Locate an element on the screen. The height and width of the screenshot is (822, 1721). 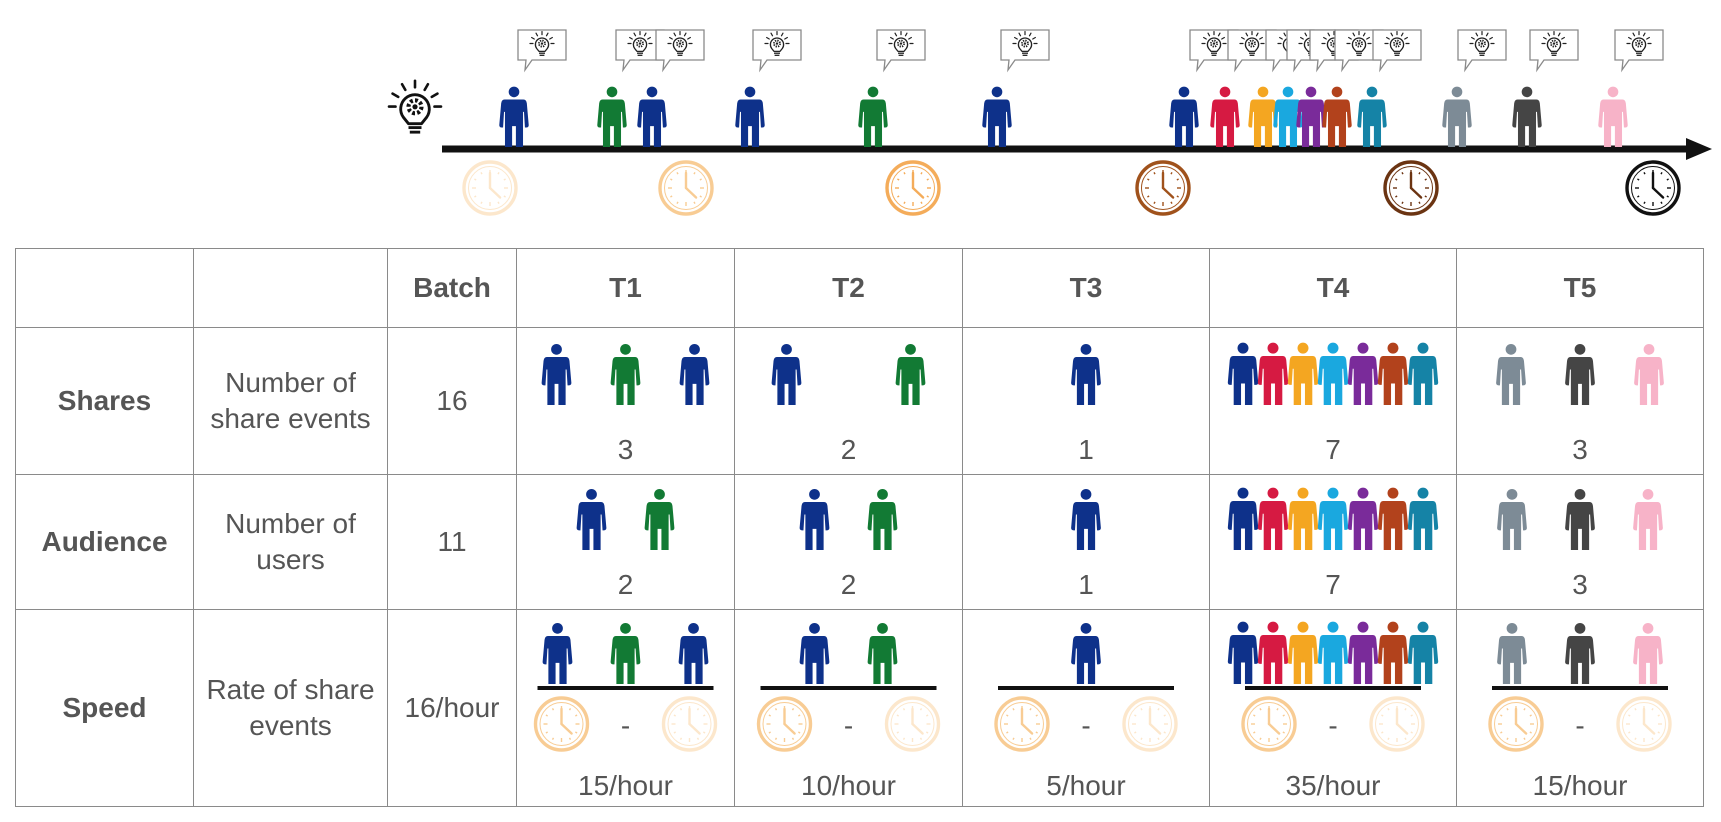
cell-value: 1 is located at coordinates (1086, 449).